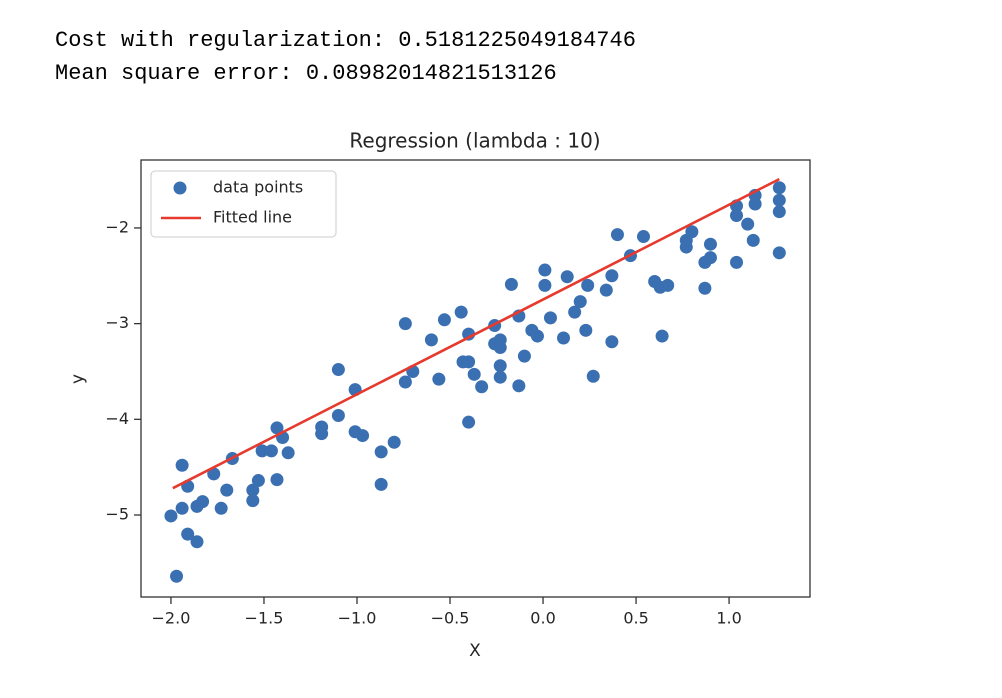 The image size is (1002, 698). I want to click on legend-box, so click(243, 204).